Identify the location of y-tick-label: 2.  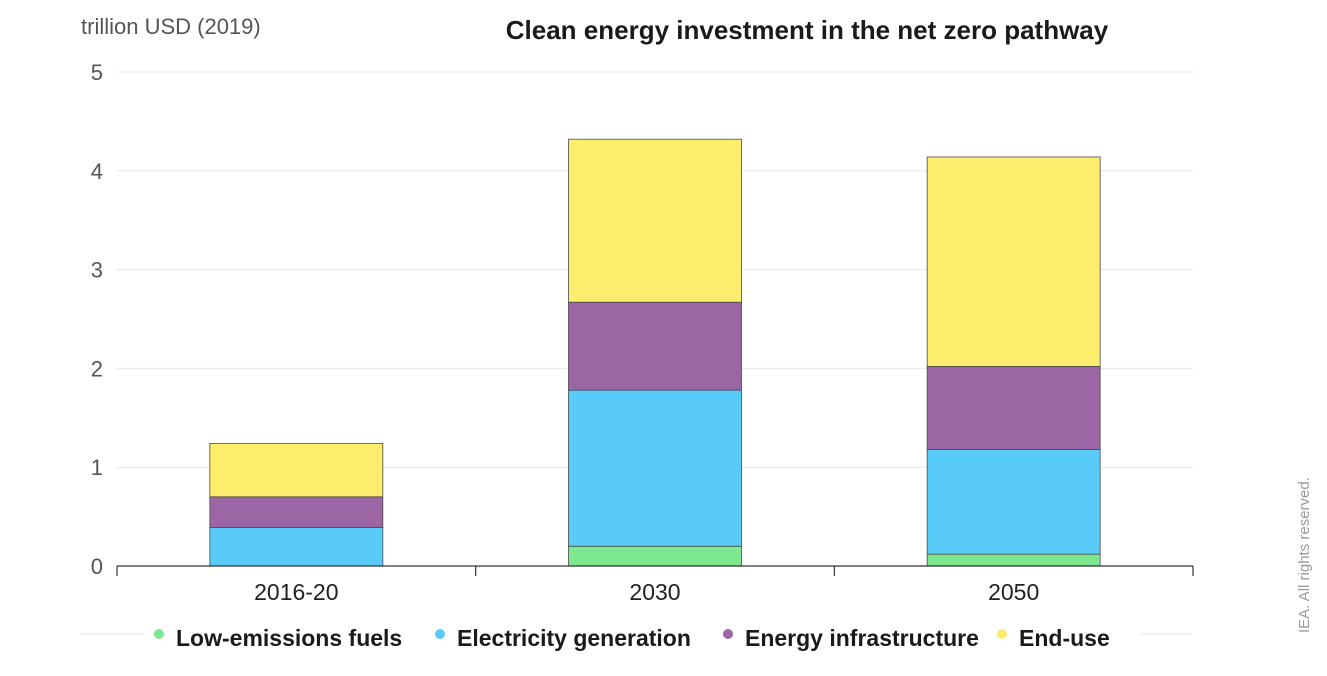
(97, 368).